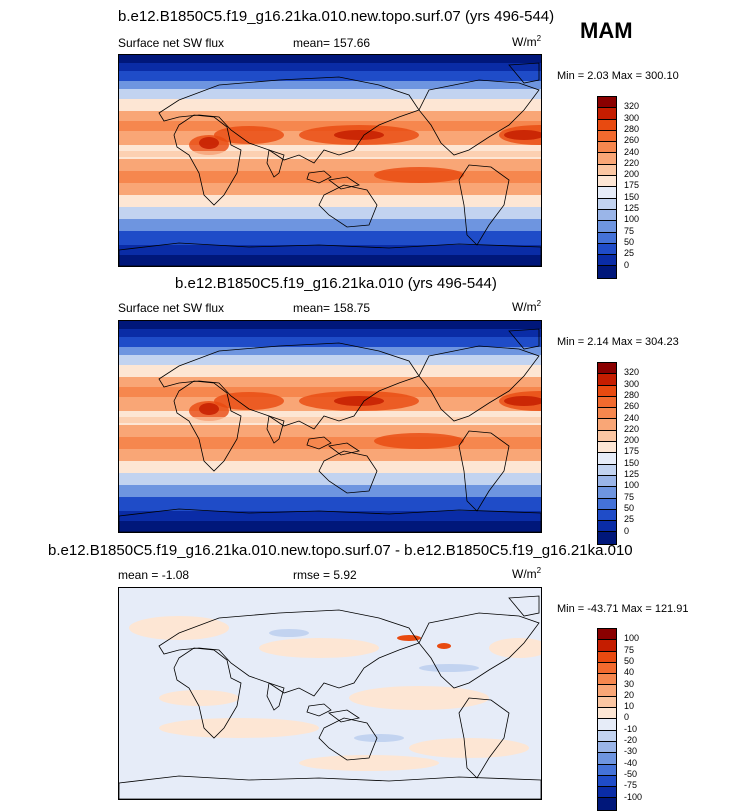 The width and height of the screenshot is (733, 811). I want to click on colorbar-tick-label: -30, so click(631, 751).